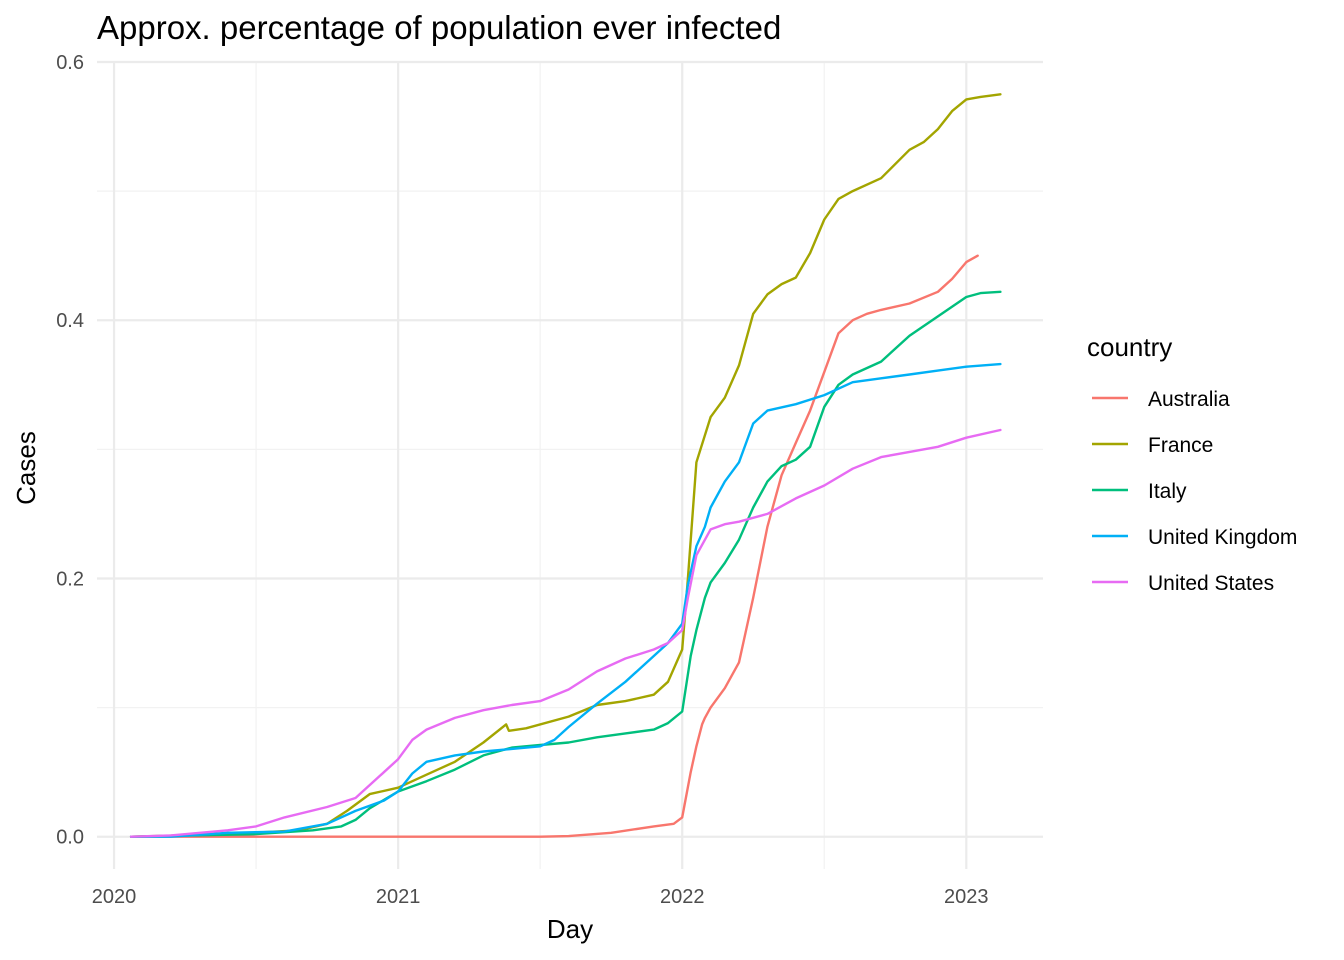 The height and width of the screenshot is (960, 1344). What do you see at coordinates (114, 897) in the screenshot?
I see `x-tick-label: 2020` at bounding box center [114, 897].